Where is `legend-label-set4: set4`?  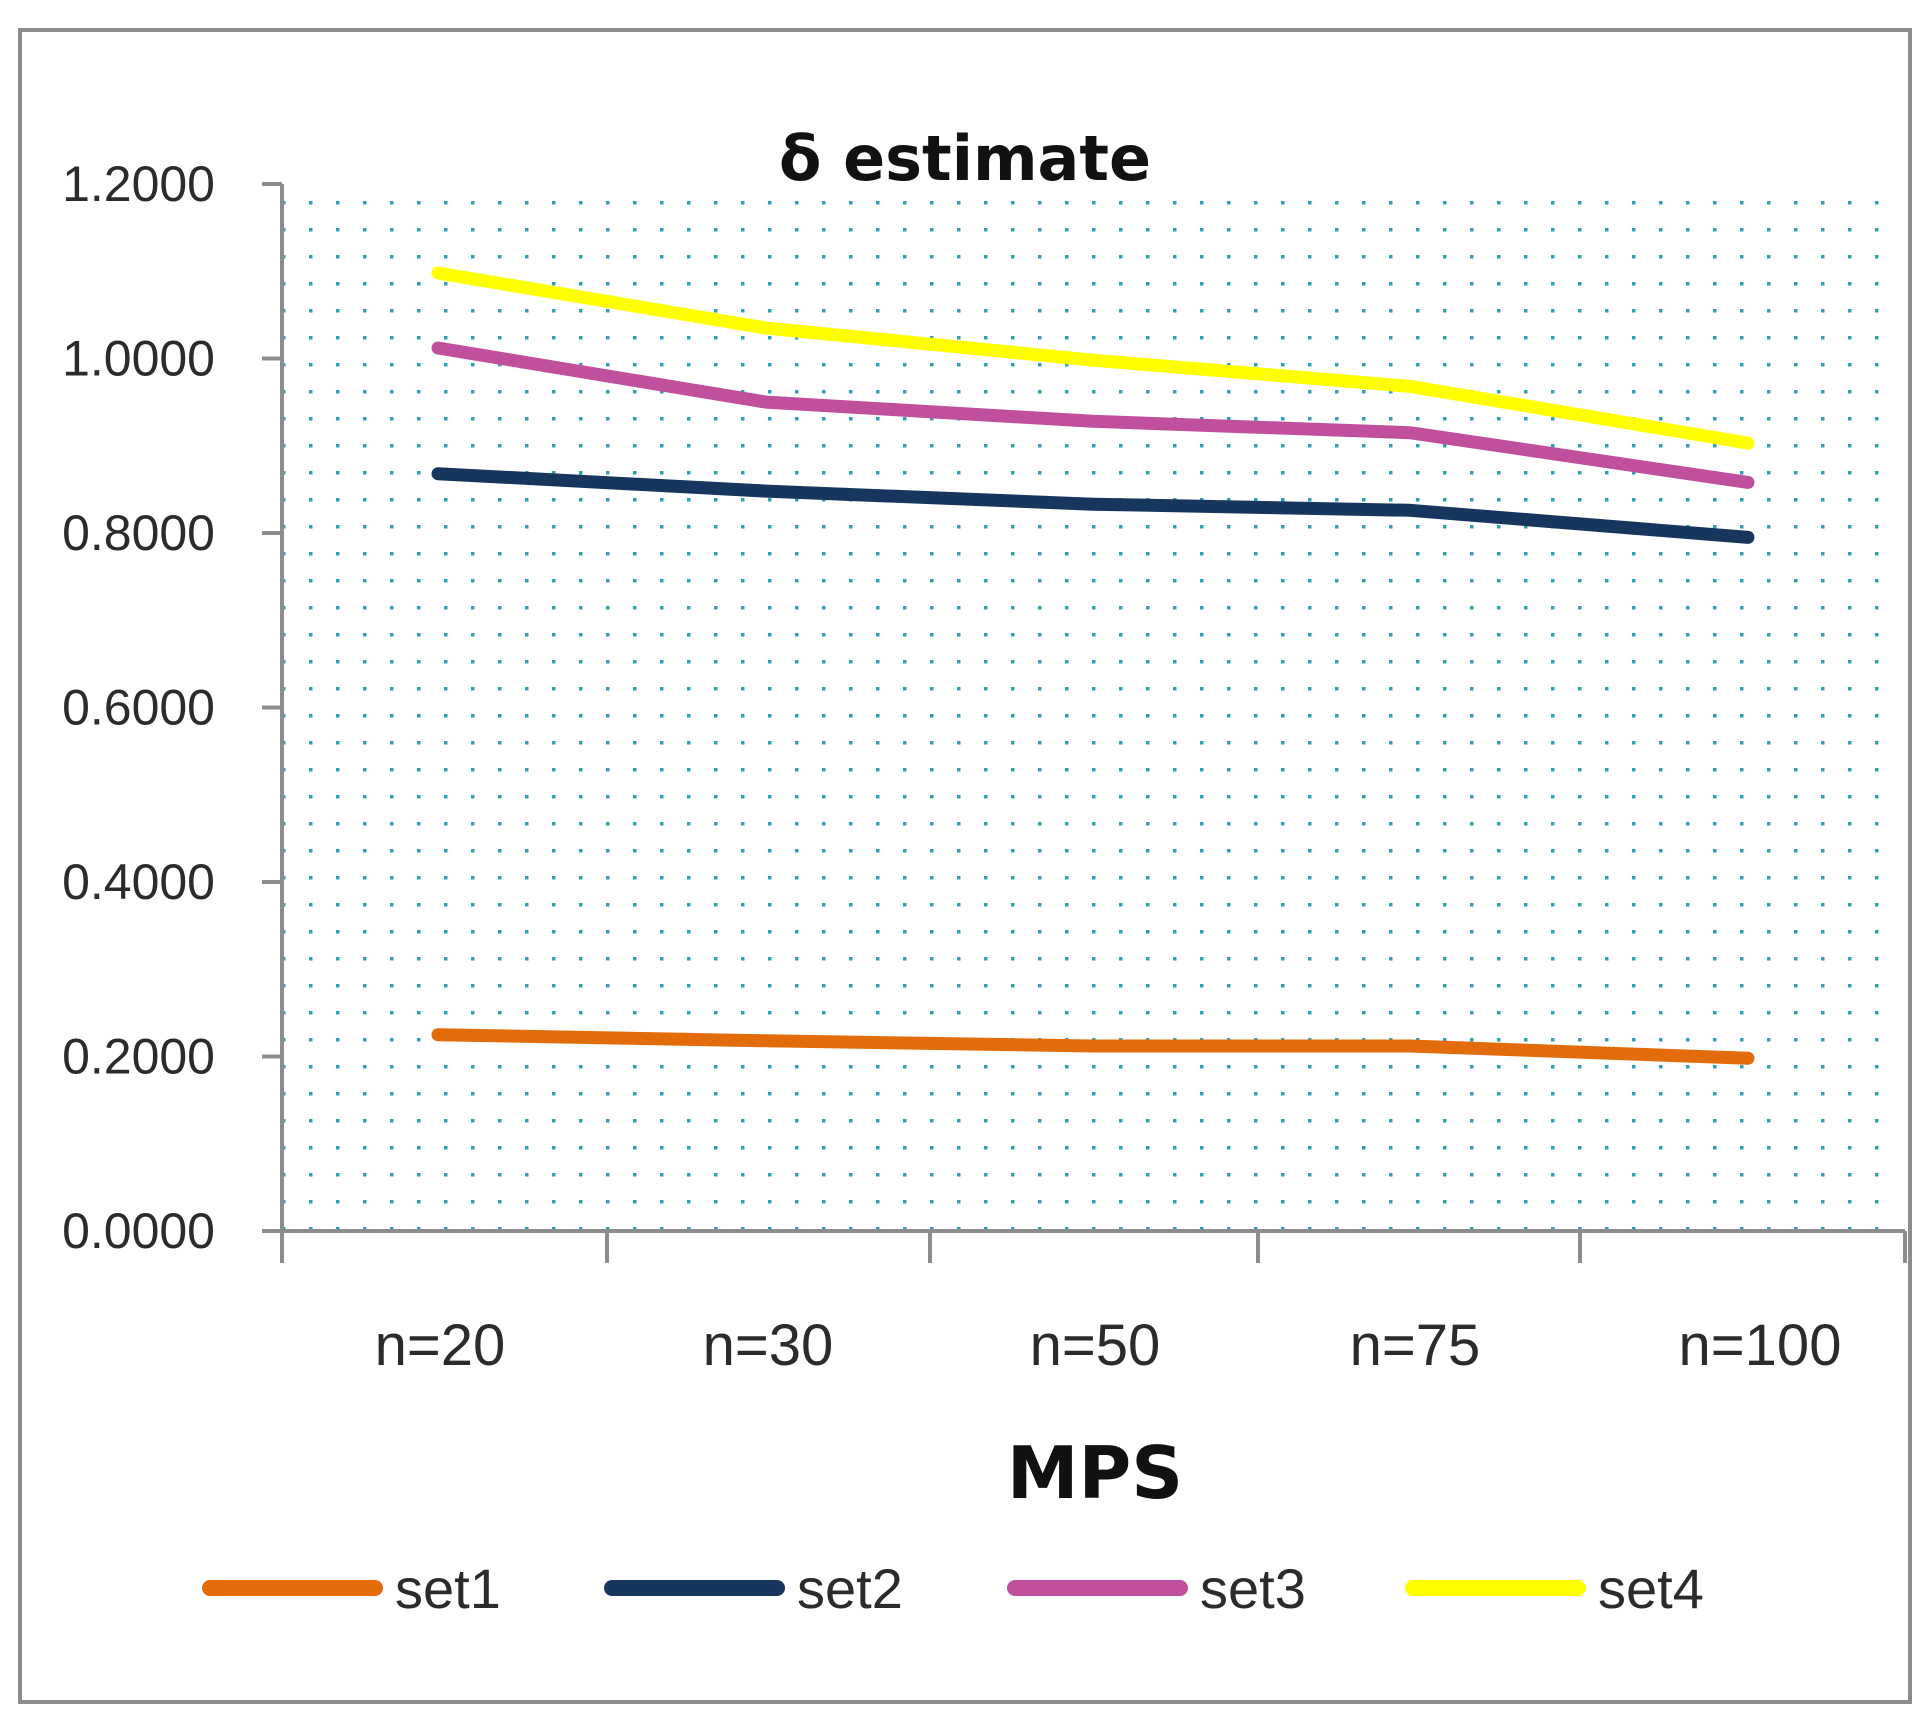 legend-label-set4: set4 is located at coordinates (1651, 1588).